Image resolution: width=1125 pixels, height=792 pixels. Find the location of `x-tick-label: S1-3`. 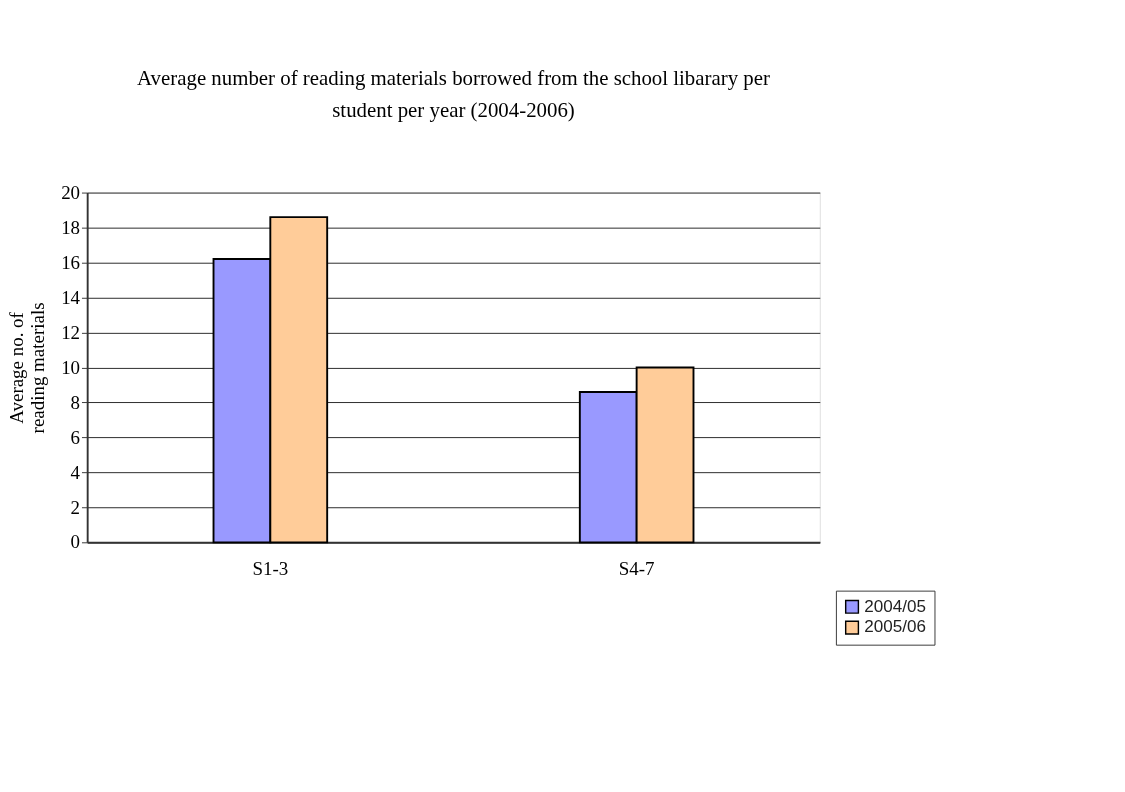

x-tick-label: S1-3 is located at coordinates (270, 569).